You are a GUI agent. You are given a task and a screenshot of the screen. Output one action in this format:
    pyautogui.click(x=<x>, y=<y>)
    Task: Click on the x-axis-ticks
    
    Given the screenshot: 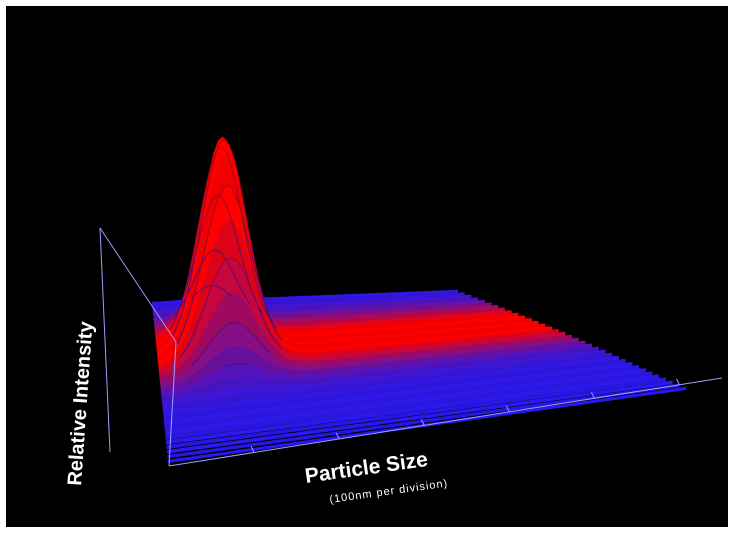 What is the action you would take?
    pyautogui.click(x=465, y=415)
    